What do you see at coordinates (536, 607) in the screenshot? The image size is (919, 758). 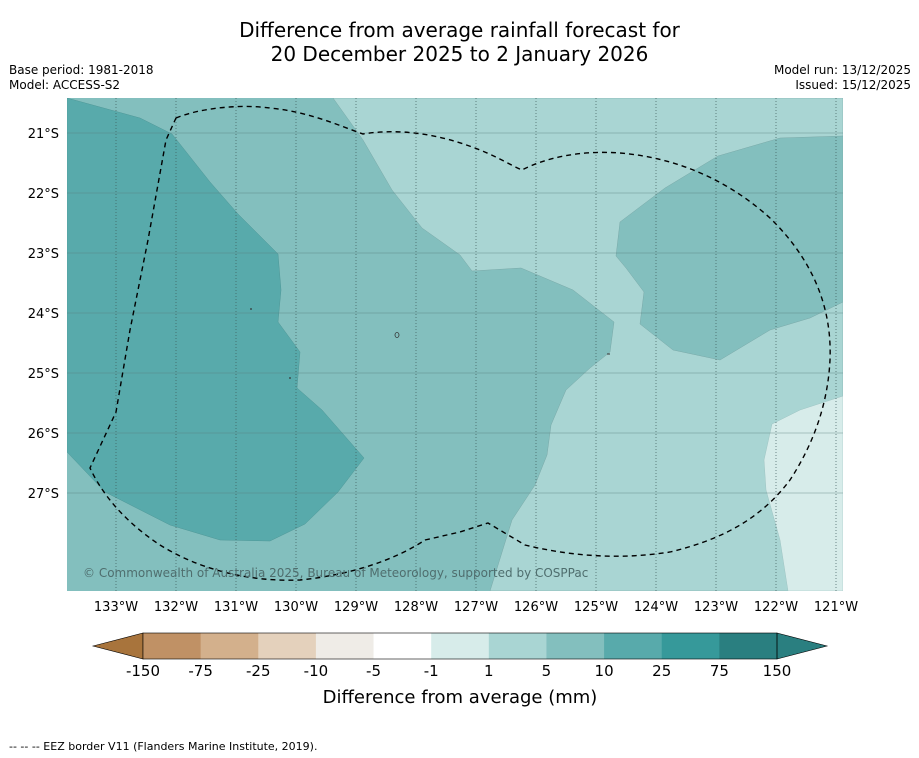 I see `lon-label: 126°W` at bounding box center [536, 607].